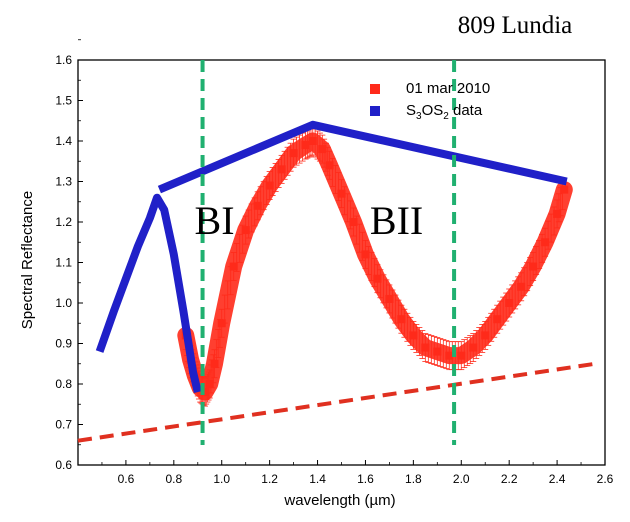 Image resolution: width=630 pixels, height=522 pixels. What do you see at coordinates (215, 220) in the screenshot?
I see `band-label-bi: BI` at bounding box center [215, 220].